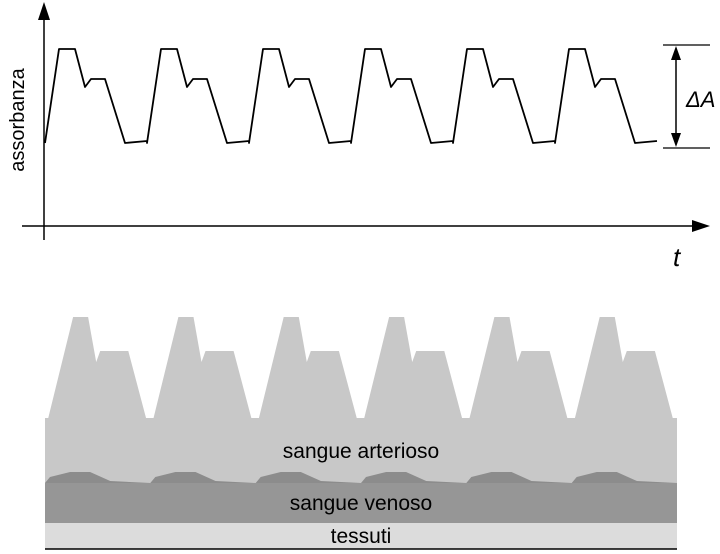  What do you see at coordinates (18, 119) in the screenshot?
I see `y-axis-label: assorbanza` at bounding box center [18, 119].